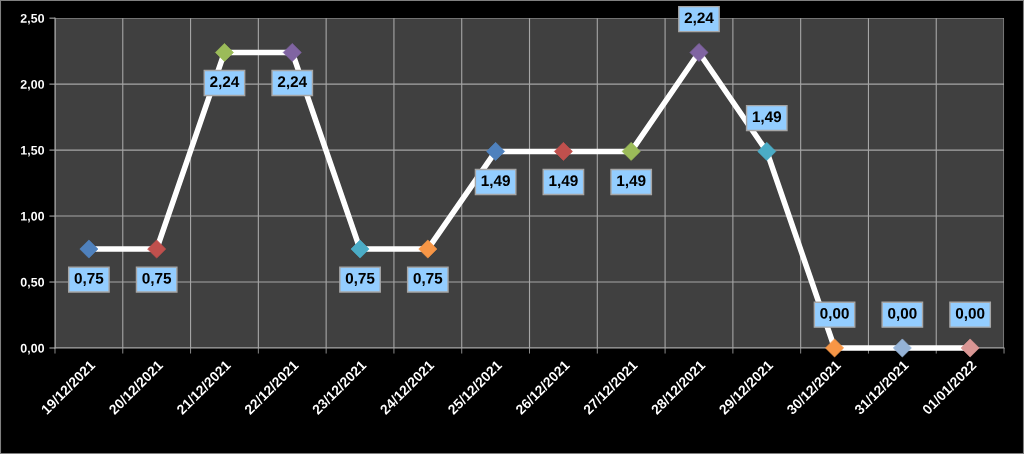  Describe the element at coordinates (33, 217) in the screenshot. I see `y-tick-label: 1,00` at that location.